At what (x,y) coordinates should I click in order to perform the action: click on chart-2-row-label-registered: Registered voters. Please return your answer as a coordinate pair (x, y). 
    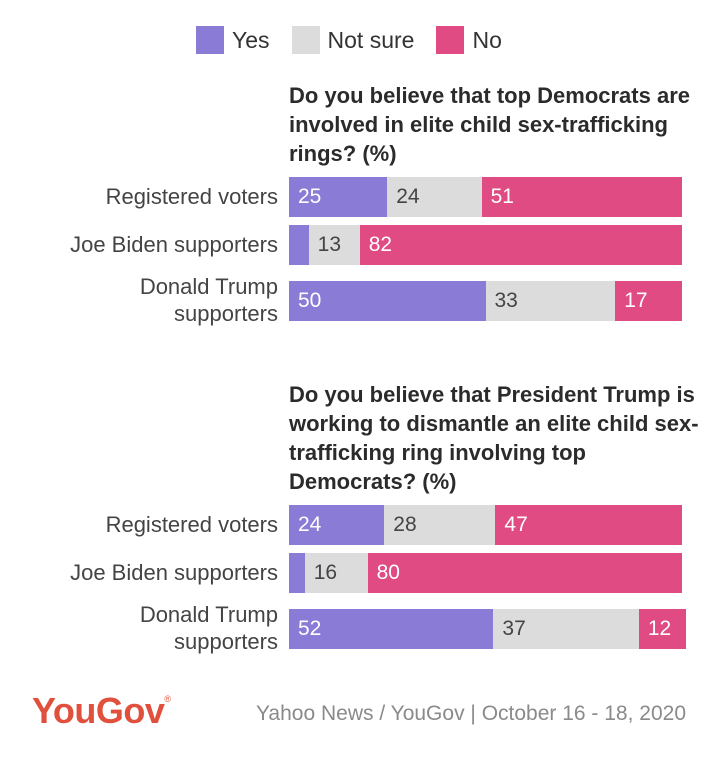
    Looking at the image, I should click on (191, 524).